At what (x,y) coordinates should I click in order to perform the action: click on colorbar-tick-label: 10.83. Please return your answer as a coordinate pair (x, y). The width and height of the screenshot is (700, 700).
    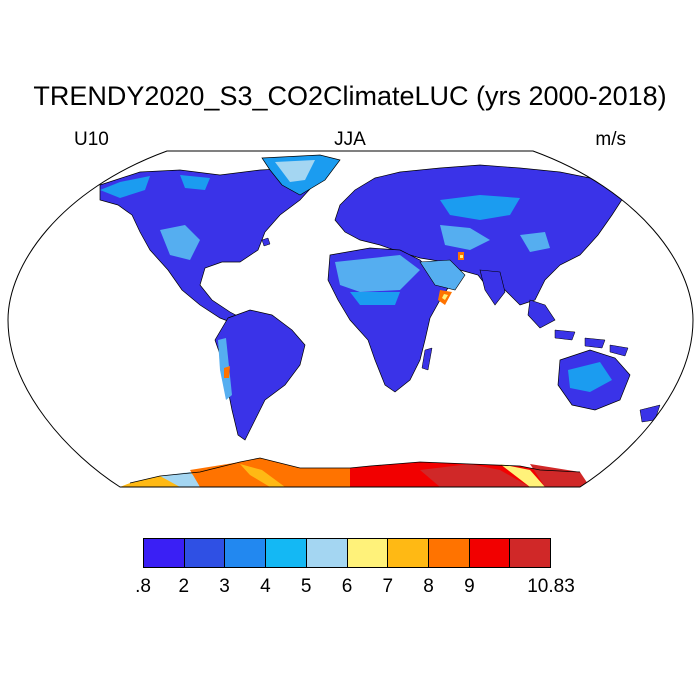
    Looking at the image, I should click on (551, 586).